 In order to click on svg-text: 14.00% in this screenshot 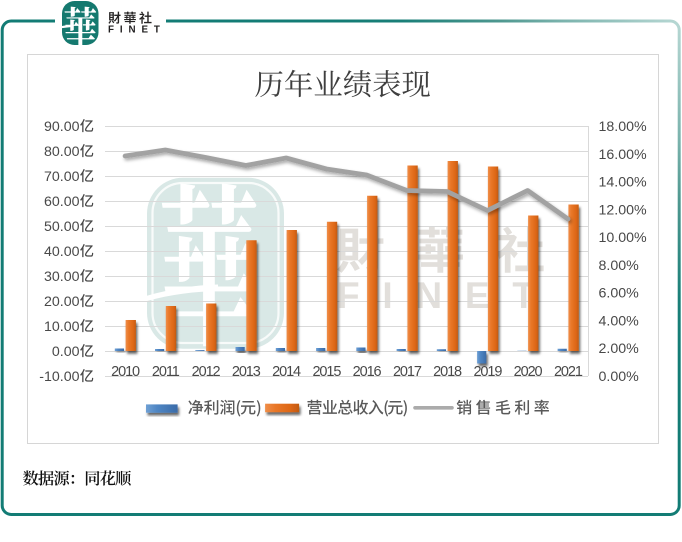, I will do `click(623, 183)`.